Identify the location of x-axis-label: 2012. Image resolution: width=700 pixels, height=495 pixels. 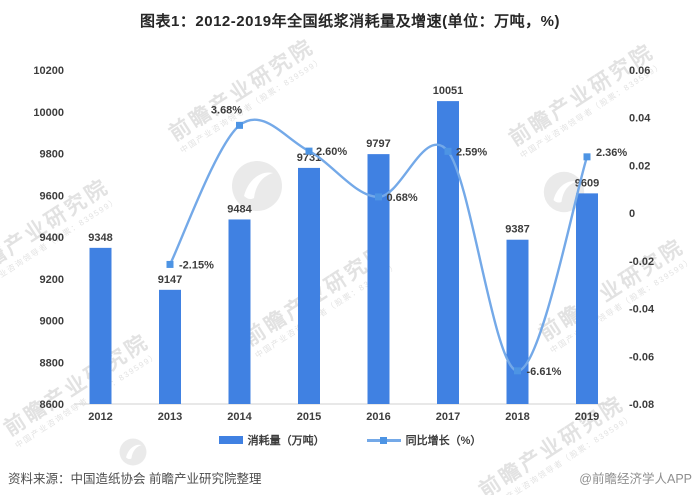
(100, 417).